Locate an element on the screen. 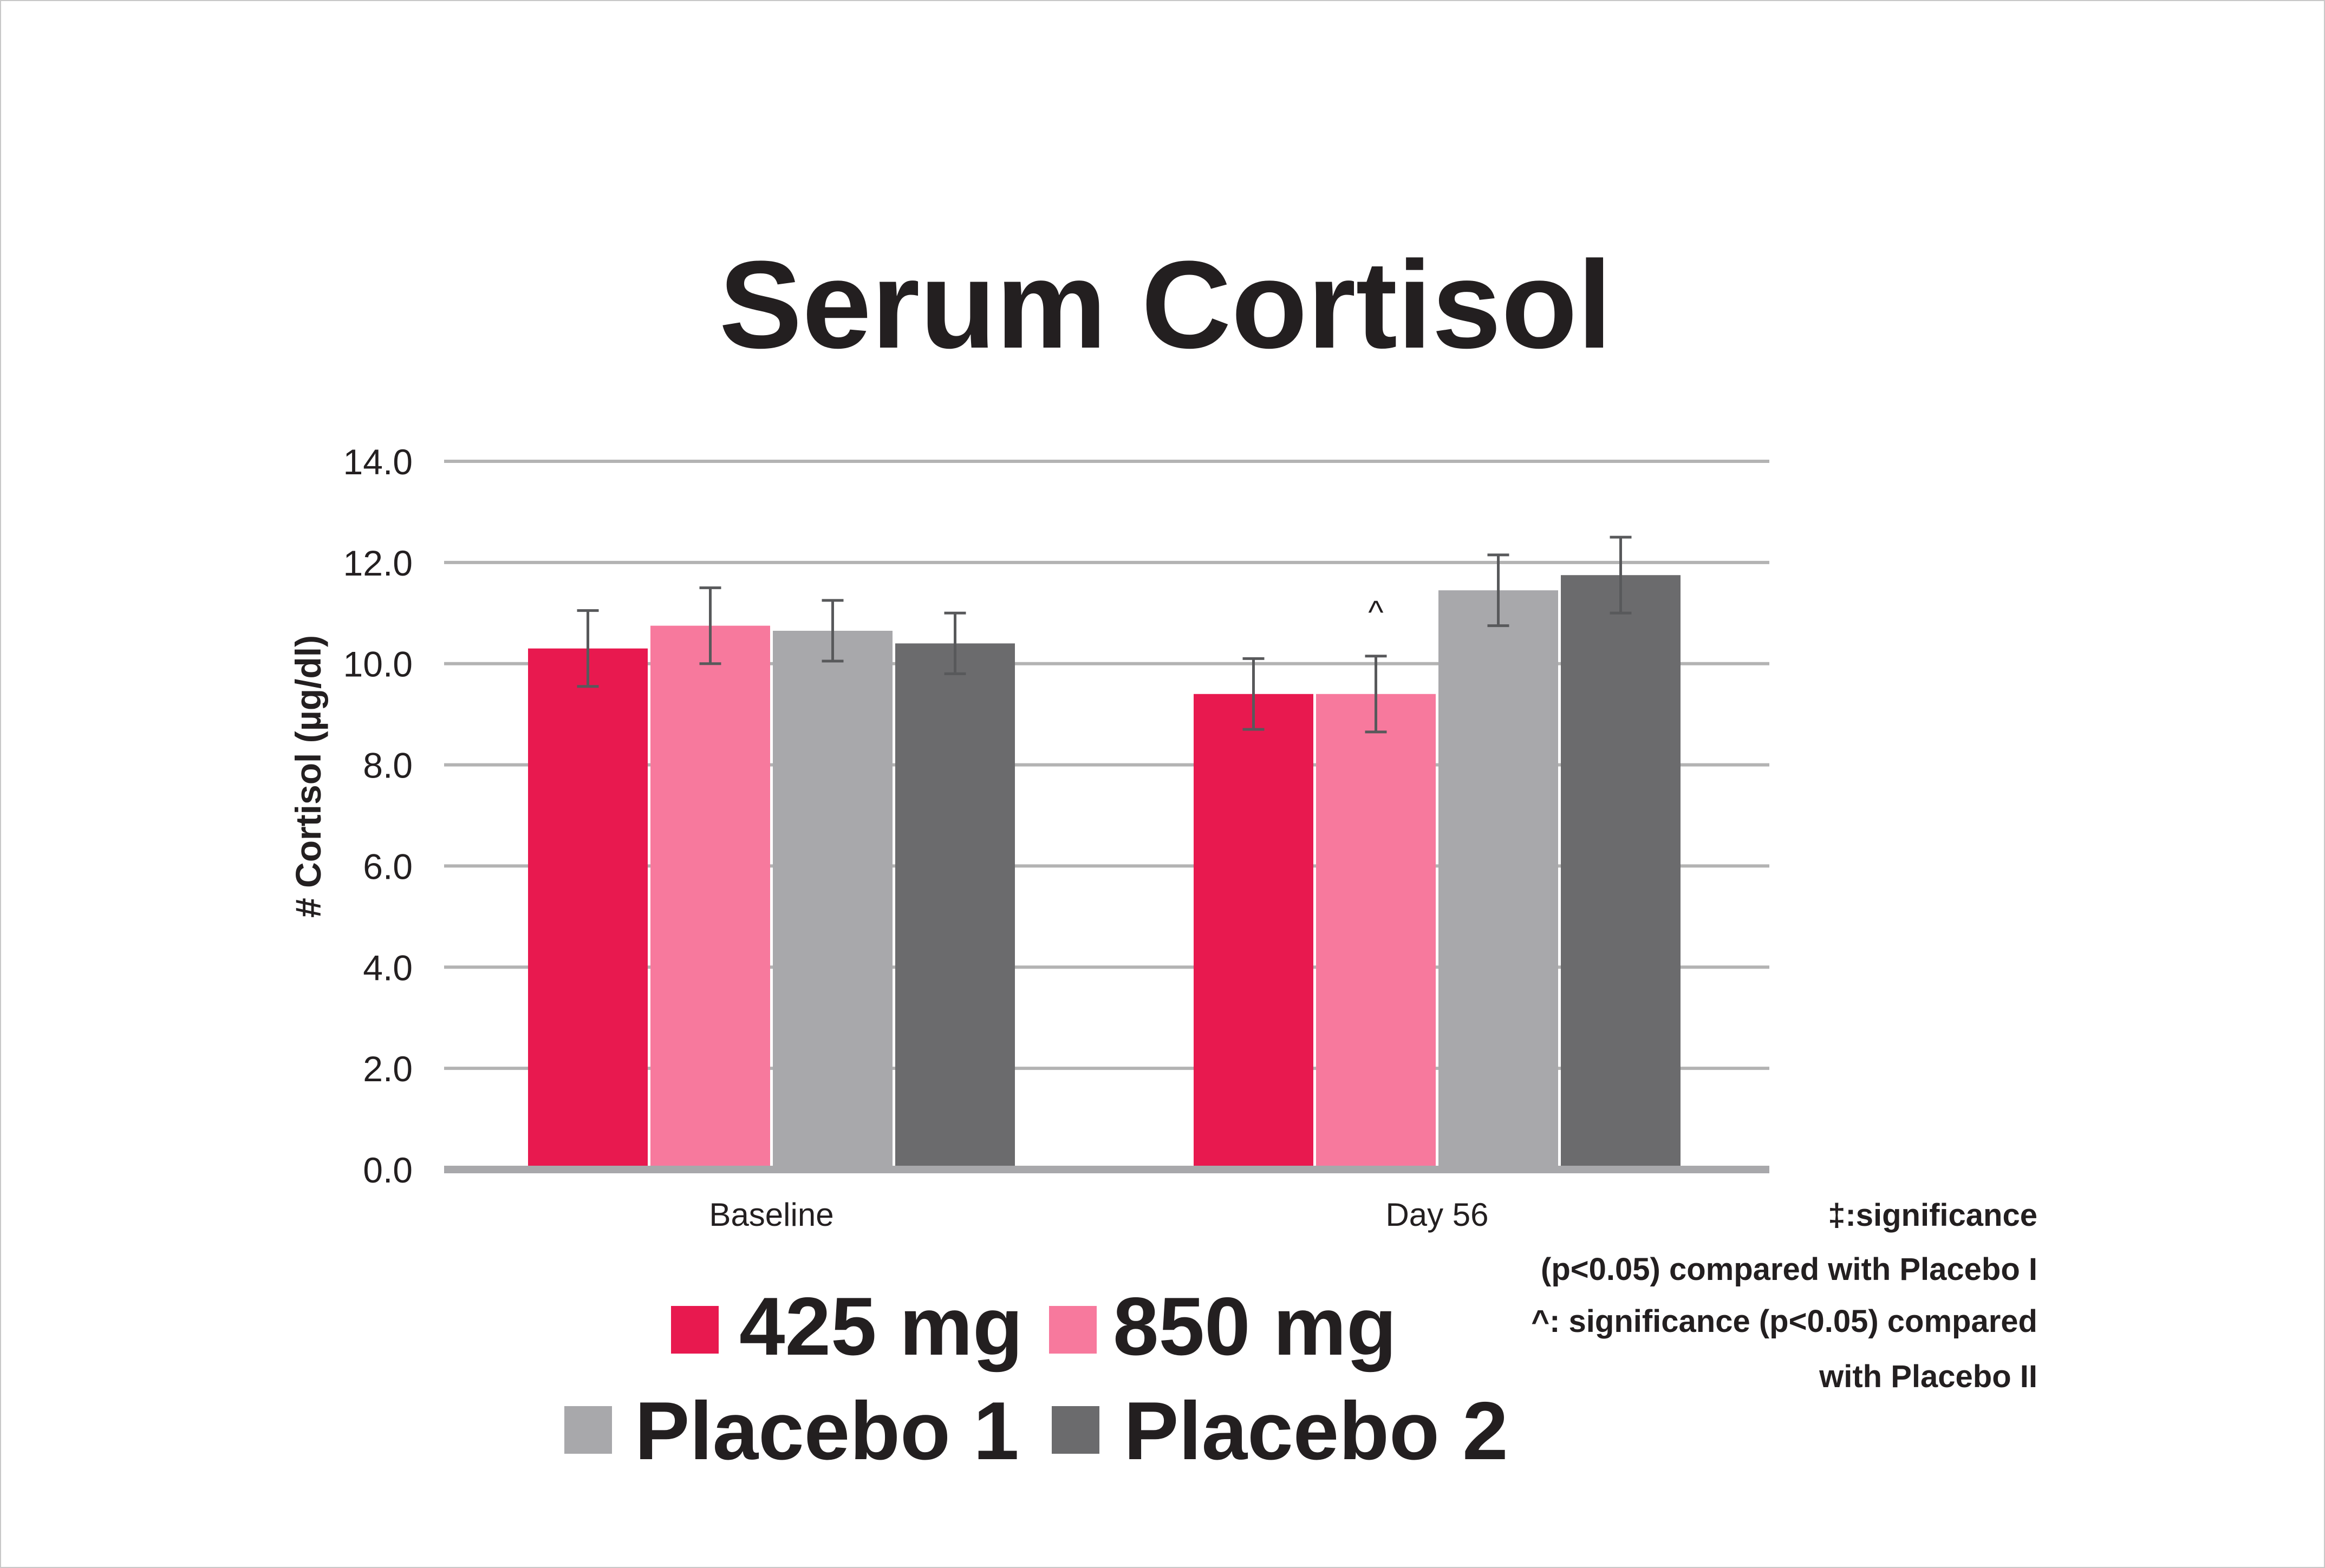 Image resolution: width=2325 pixels, height=1568 pixels. legend-label: Placebo 2 is located at coordinates (1316, 1431).